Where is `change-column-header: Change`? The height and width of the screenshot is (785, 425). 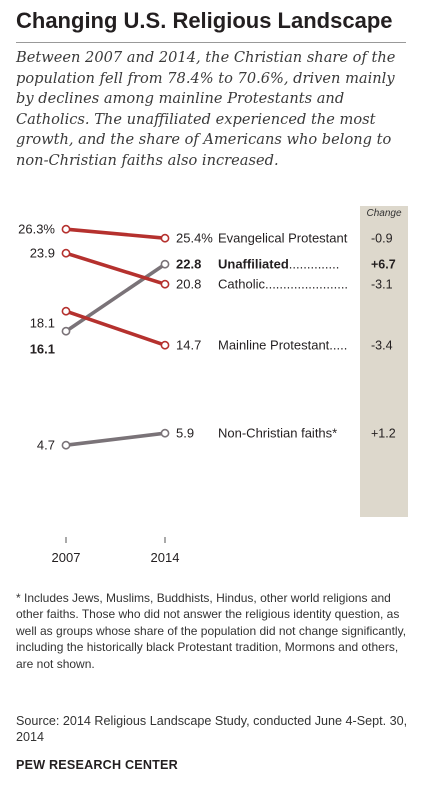 change-column-header: Change is located at coordinates (383, 213).